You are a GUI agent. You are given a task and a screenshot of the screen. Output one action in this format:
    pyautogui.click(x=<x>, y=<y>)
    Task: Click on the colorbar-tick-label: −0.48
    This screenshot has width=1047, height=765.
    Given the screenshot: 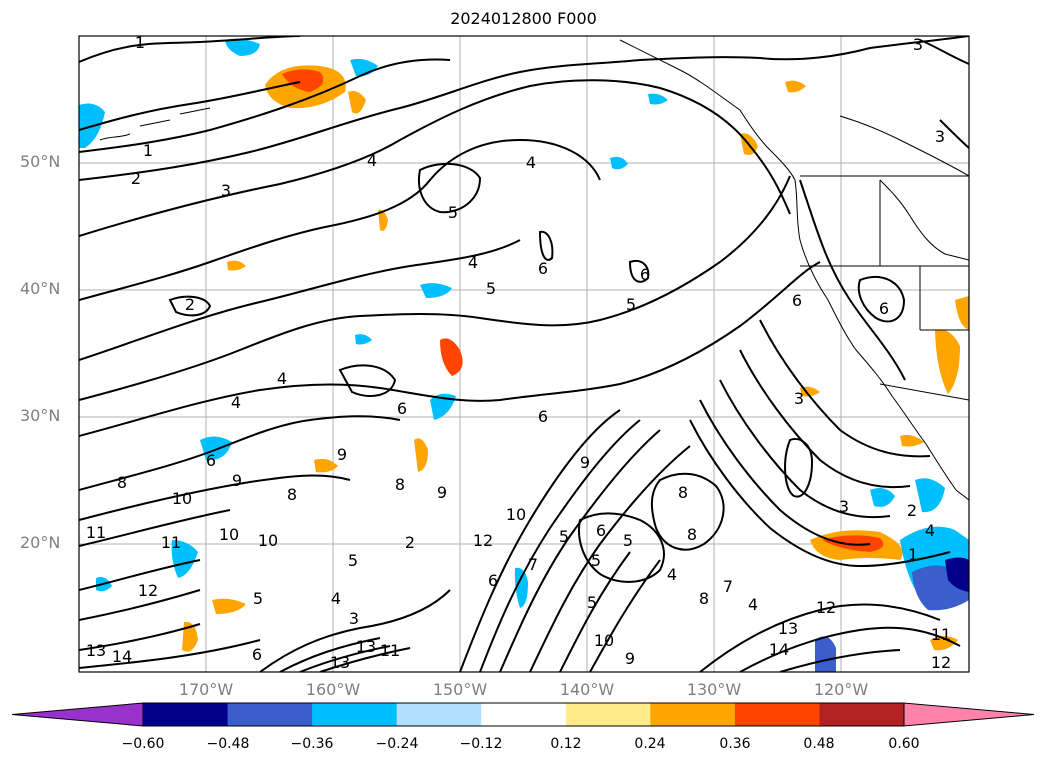 What is the action you would take?
    pyautogui.click(x=228, y=744)
    